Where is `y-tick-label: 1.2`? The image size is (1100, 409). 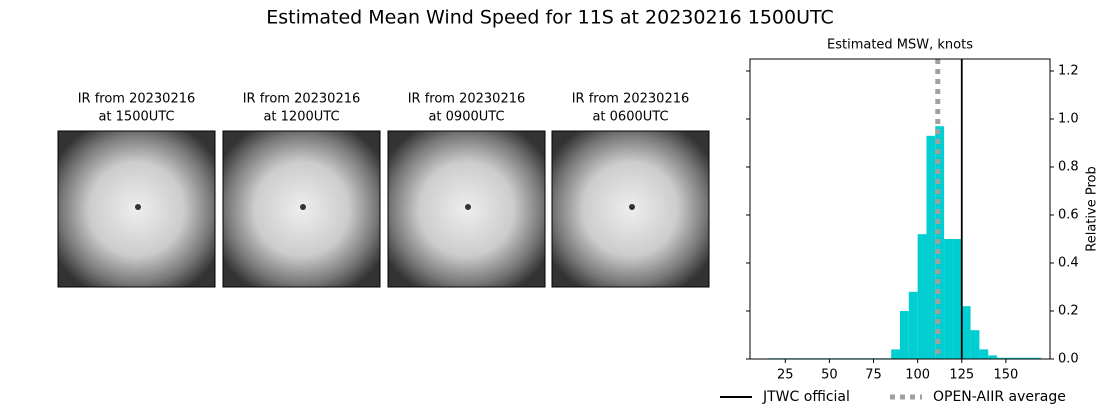
y-tick-label: 1.2 is located at coordinates (1068, 71).